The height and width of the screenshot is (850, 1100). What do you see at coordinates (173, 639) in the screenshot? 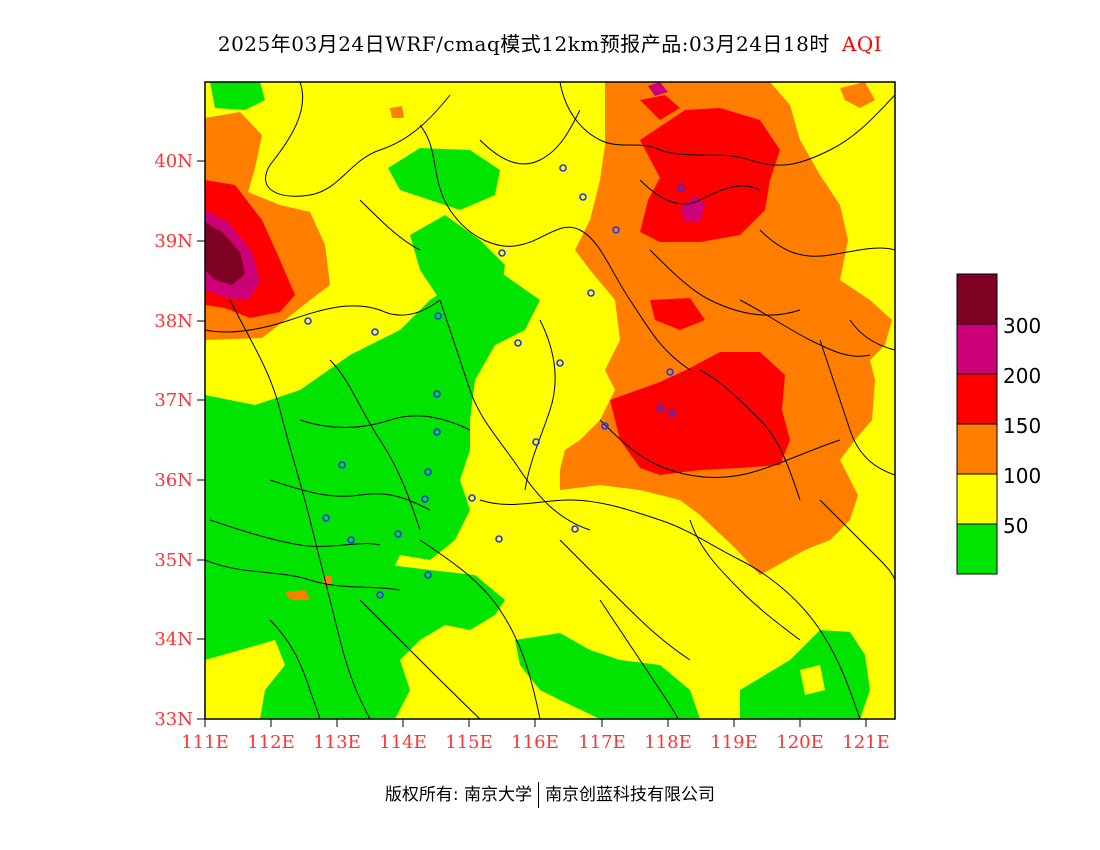
I see `y-tick-label: 34N` at bounding box center [173, 639].